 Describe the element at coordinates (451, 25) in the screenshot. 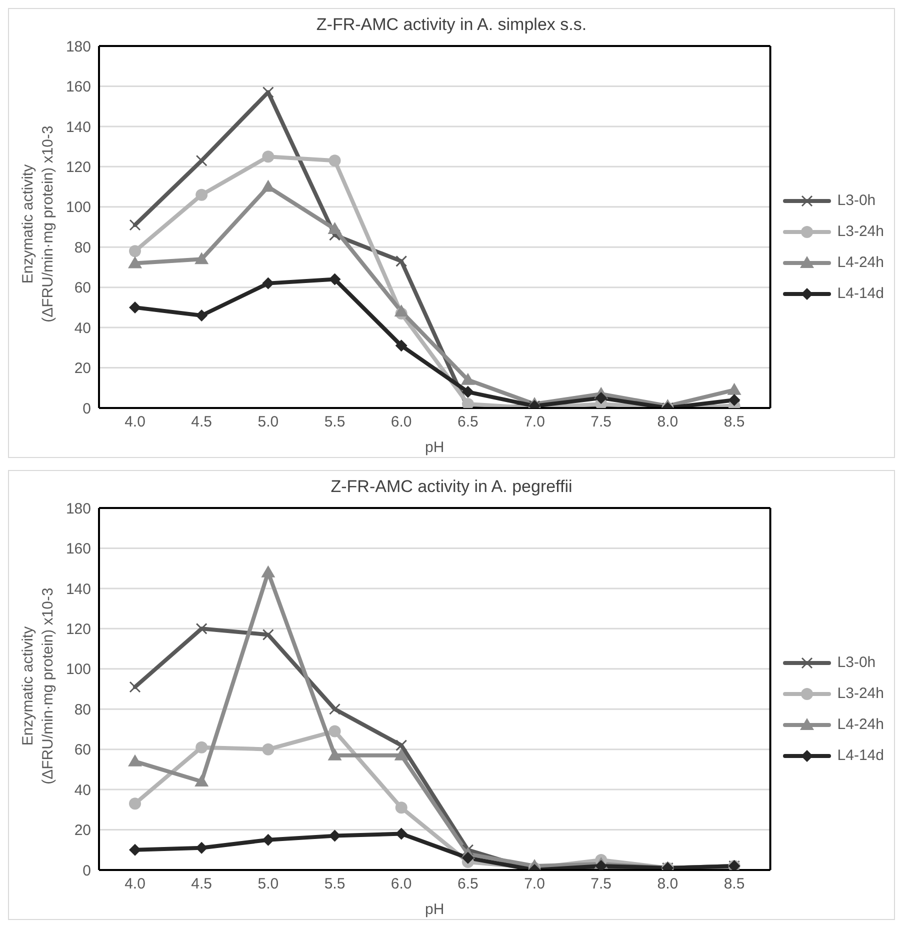

I see `chart-title: Z-FR-AMC activity in A. simplex s.s.` at that location.